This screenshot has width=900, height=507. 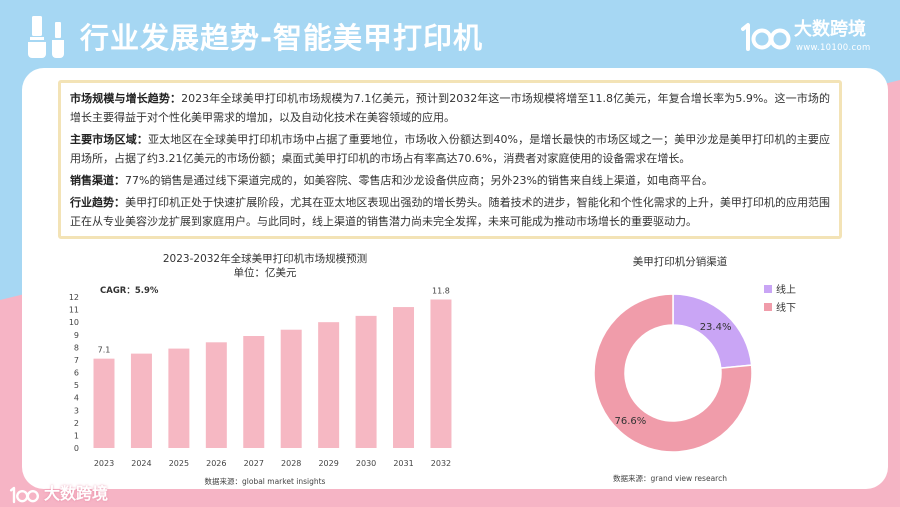 What do you see at coordinates (76, 347) in the screenshot?
I see `y-tick-label-8: 8` at bounding box center [76, 347].